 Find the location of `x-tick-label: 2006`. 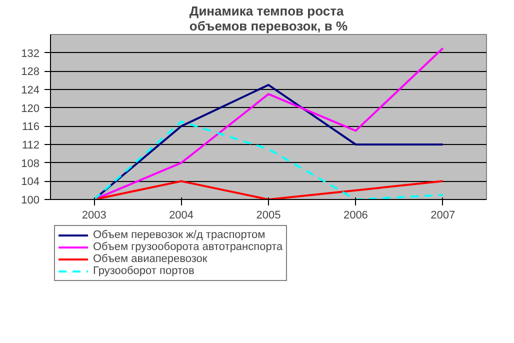

x-tick-label: 2006 is located at coordinates (355, 216).